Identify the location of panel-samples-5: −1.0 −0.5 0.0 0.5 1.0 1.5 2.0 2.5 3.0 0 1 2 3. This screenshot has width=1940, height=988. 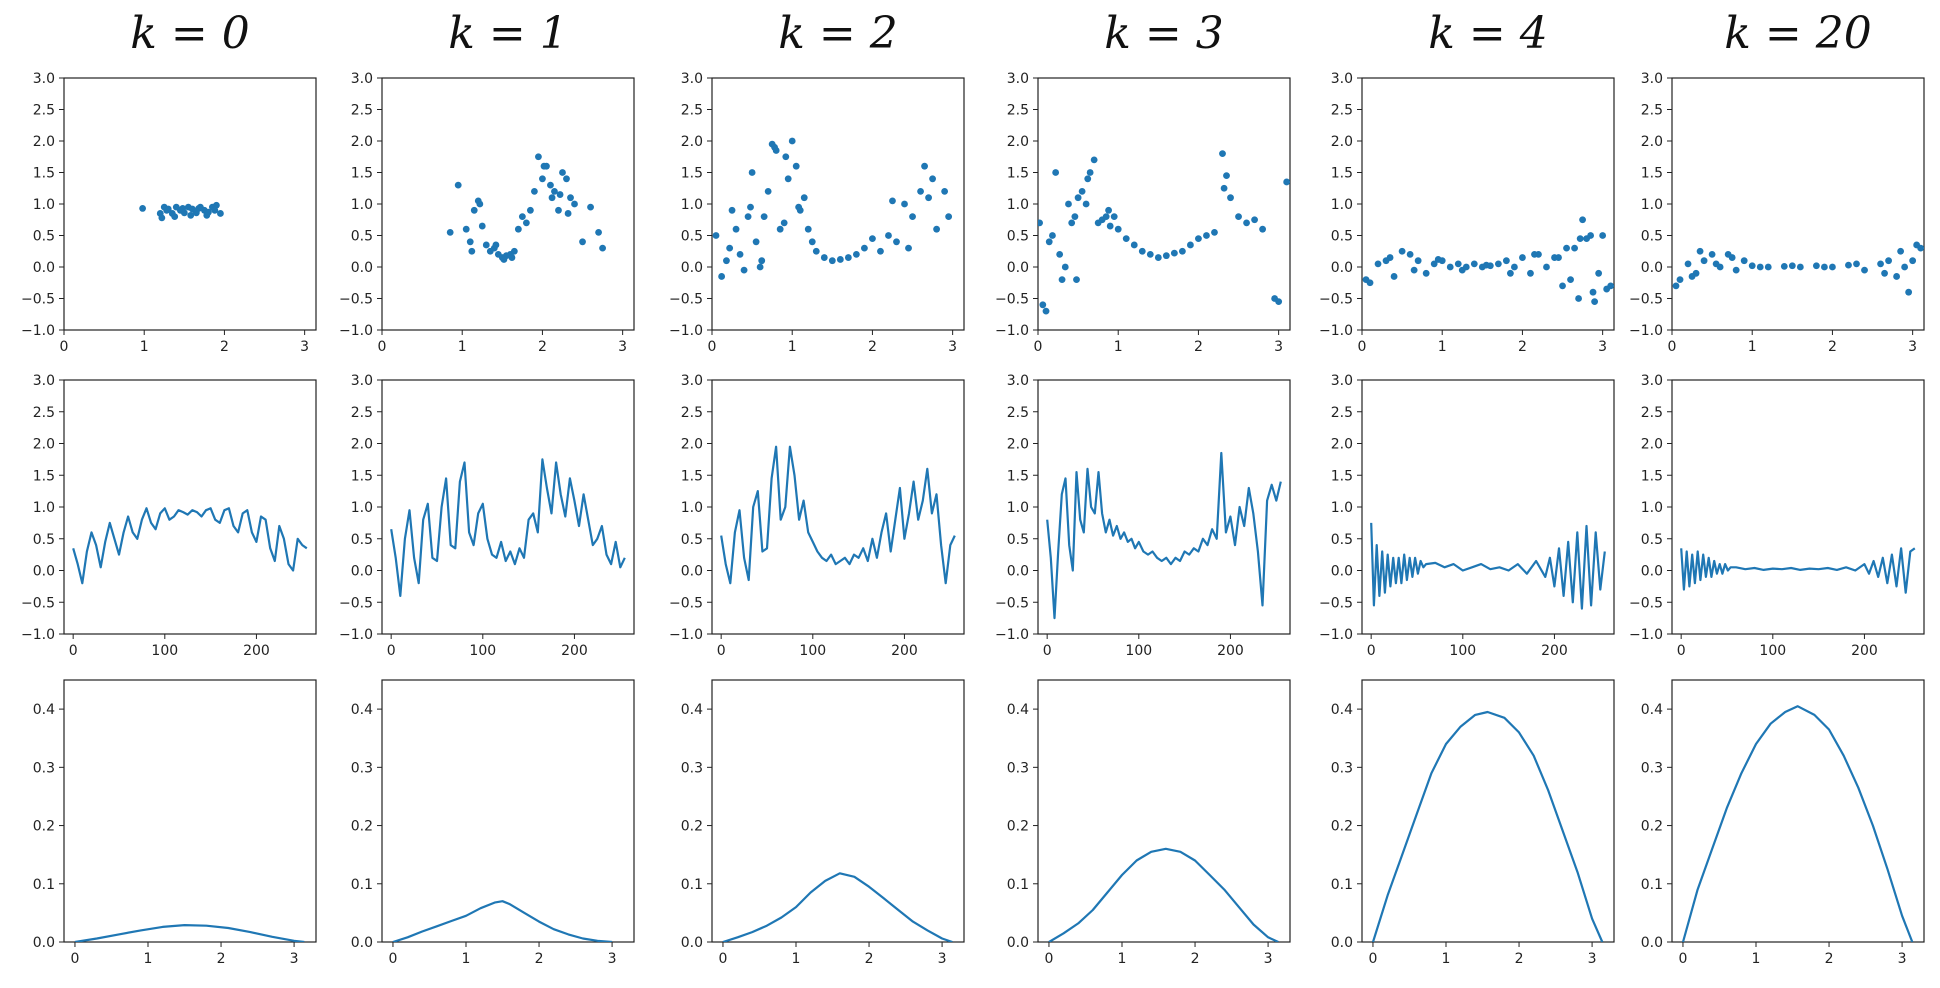
(1777, 213).